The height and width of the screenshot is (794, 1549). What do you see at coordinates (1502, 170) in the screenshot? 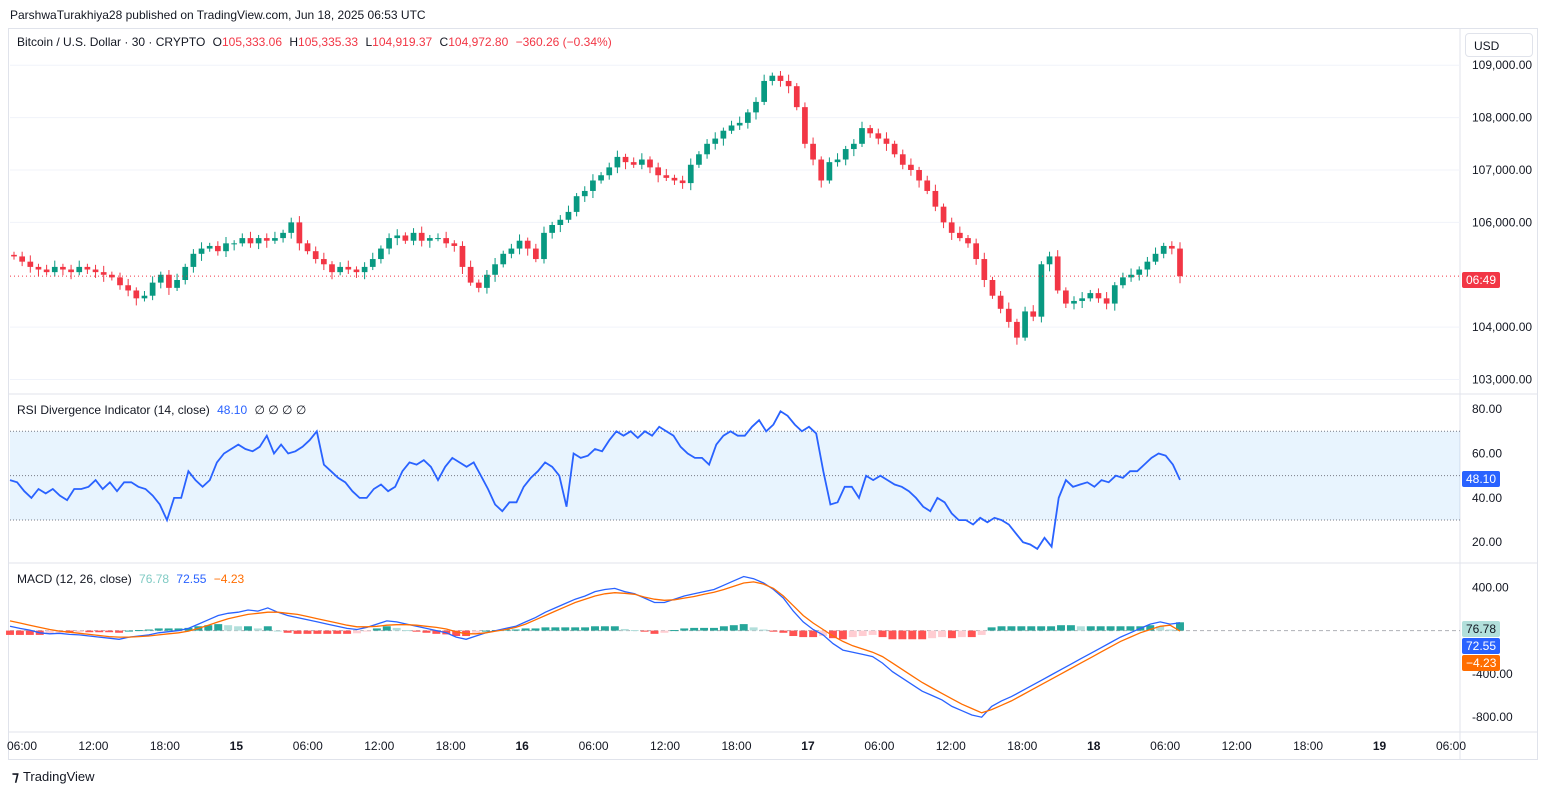
I see `price-tick-label: 107,000.00` at bounding box center [1502, 170].